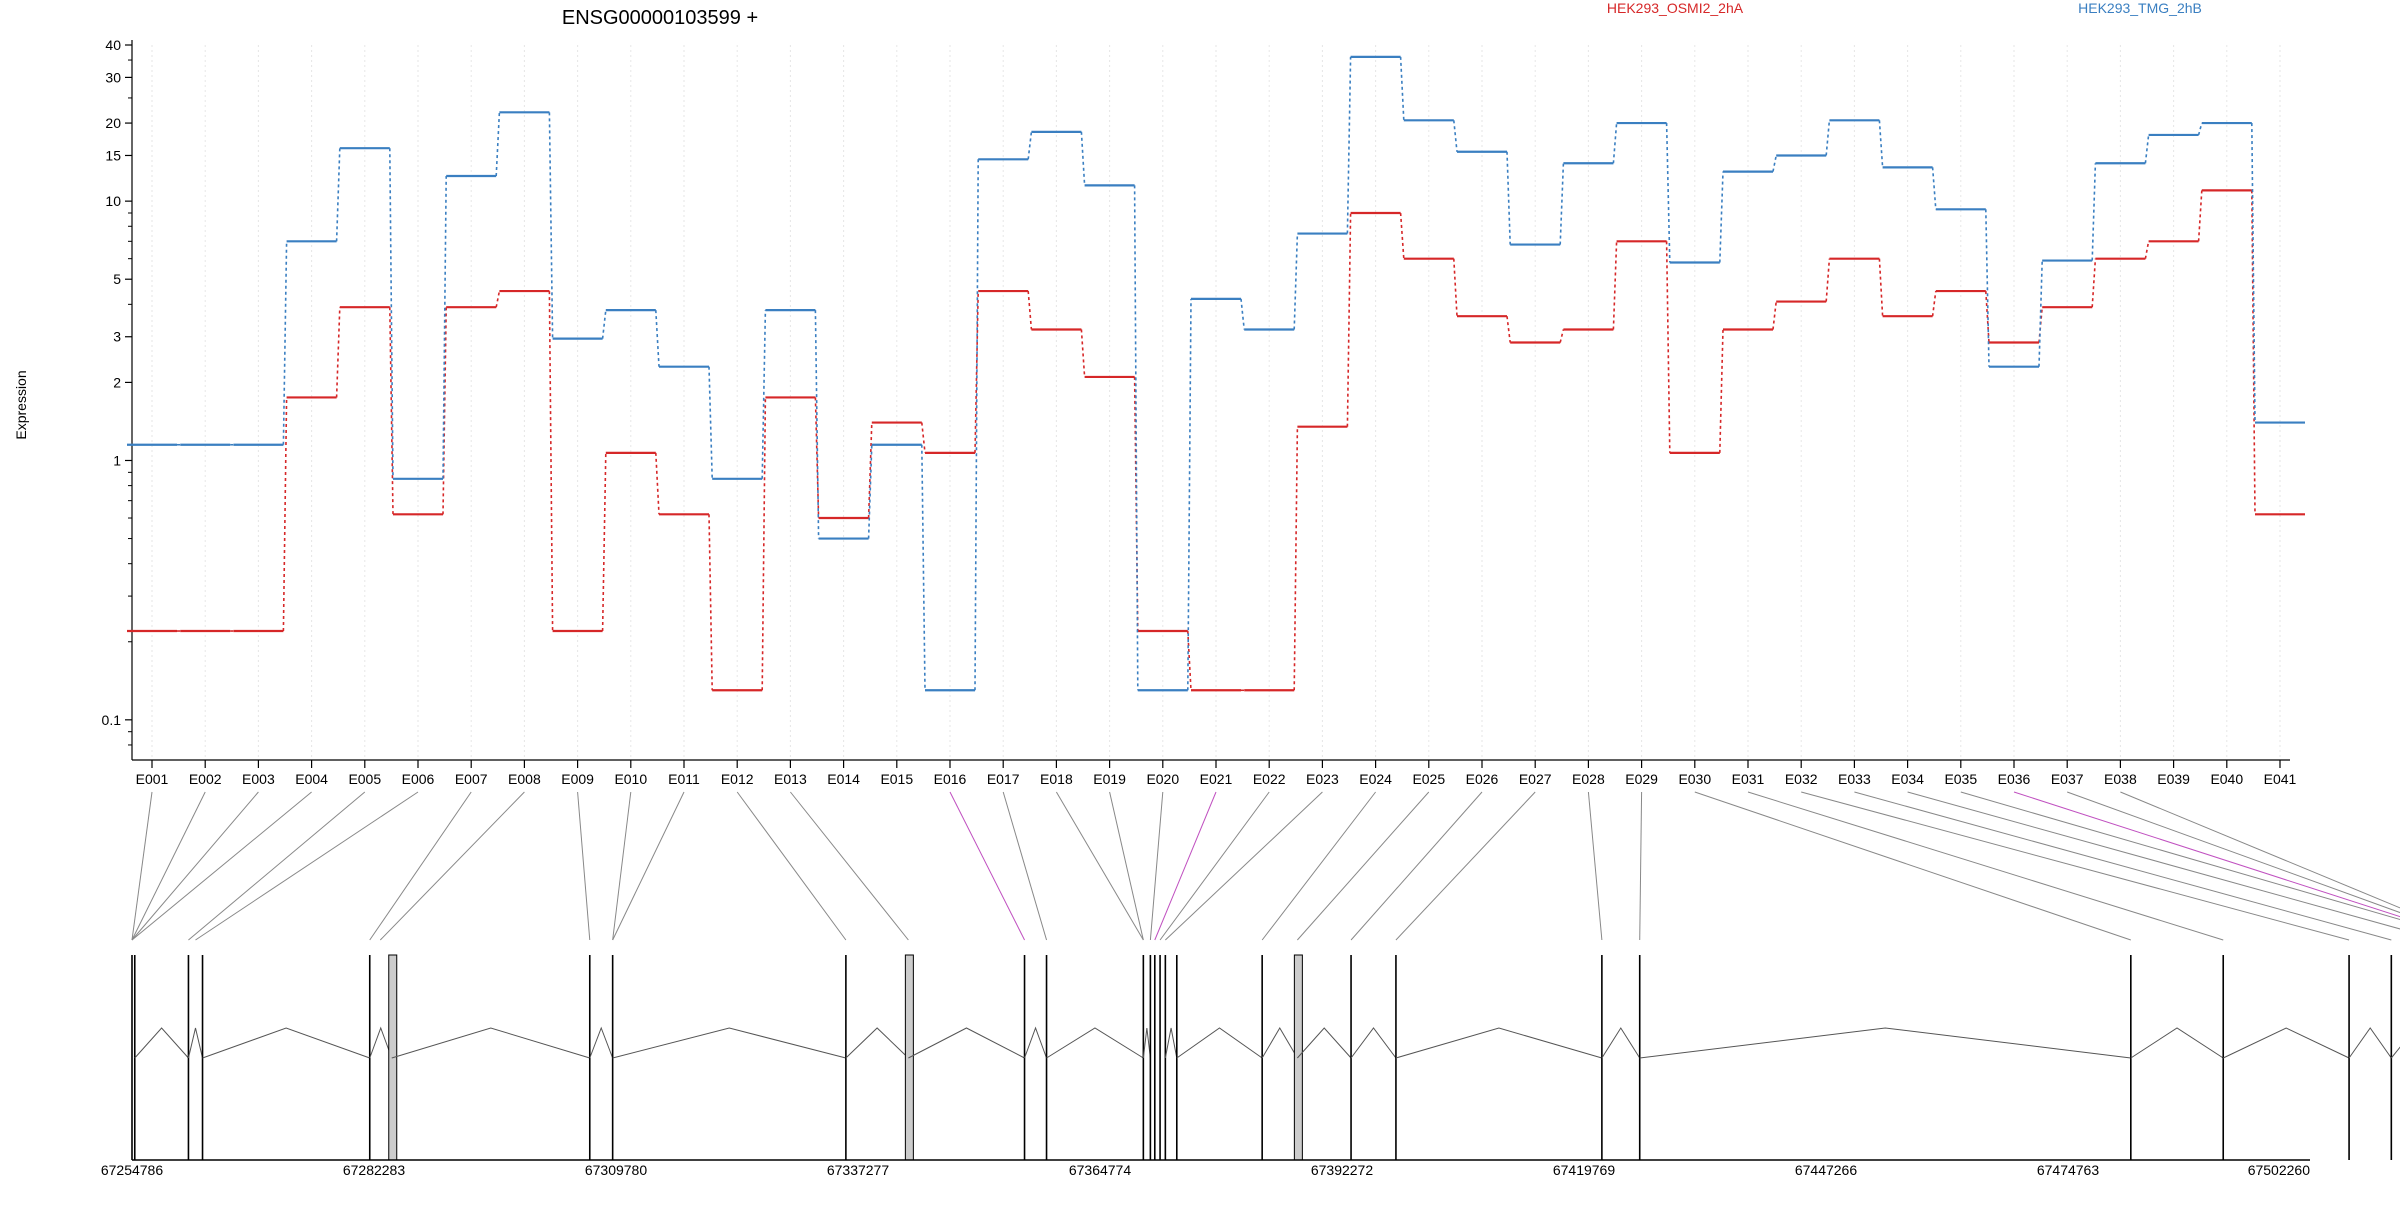 The height and width of the screenshot is (1205, 2400). What do you see at coordinates (790, 779) in the screenshot?
I see `x-tick-label: E013` at bounding box center [790, 779].